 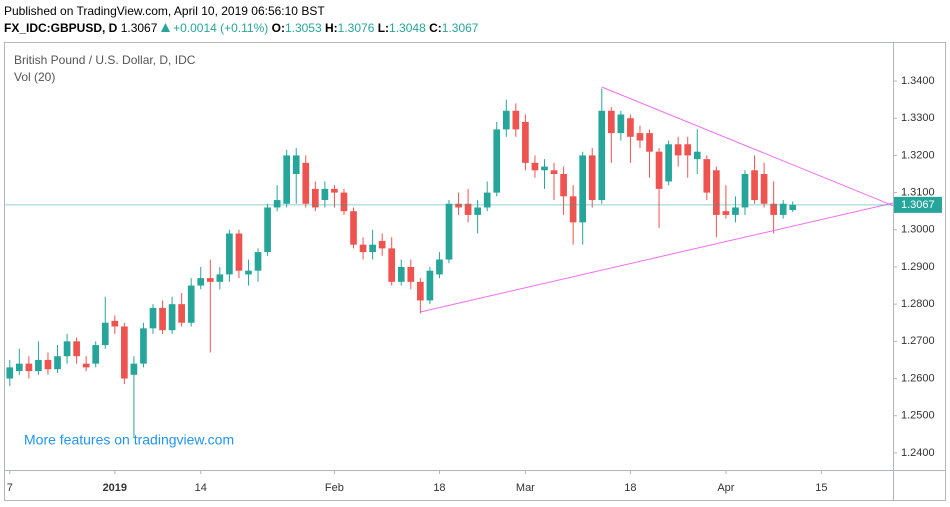 I want to click on chart-title: British Pound / U.S. Dollar, D, IDC, so click(x=105, y=60).